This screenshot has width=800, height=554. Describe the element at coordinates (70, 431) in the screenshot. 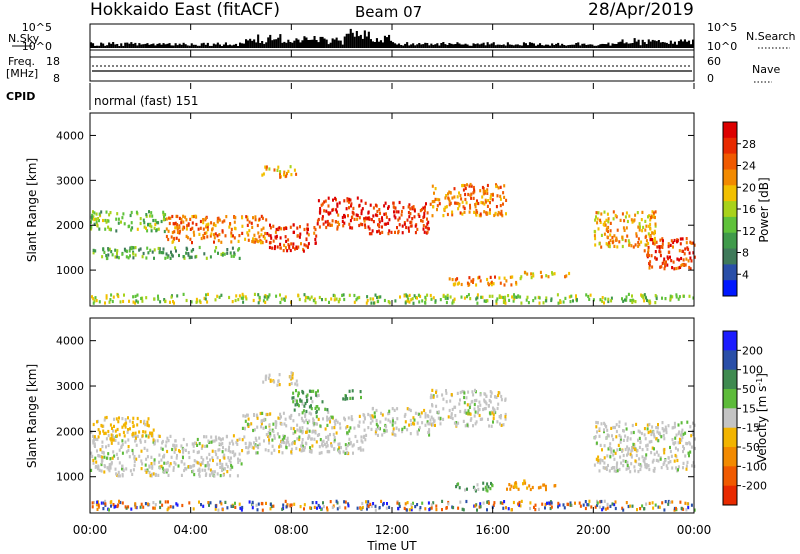

I see `y-tick-label: 2000` at that location.